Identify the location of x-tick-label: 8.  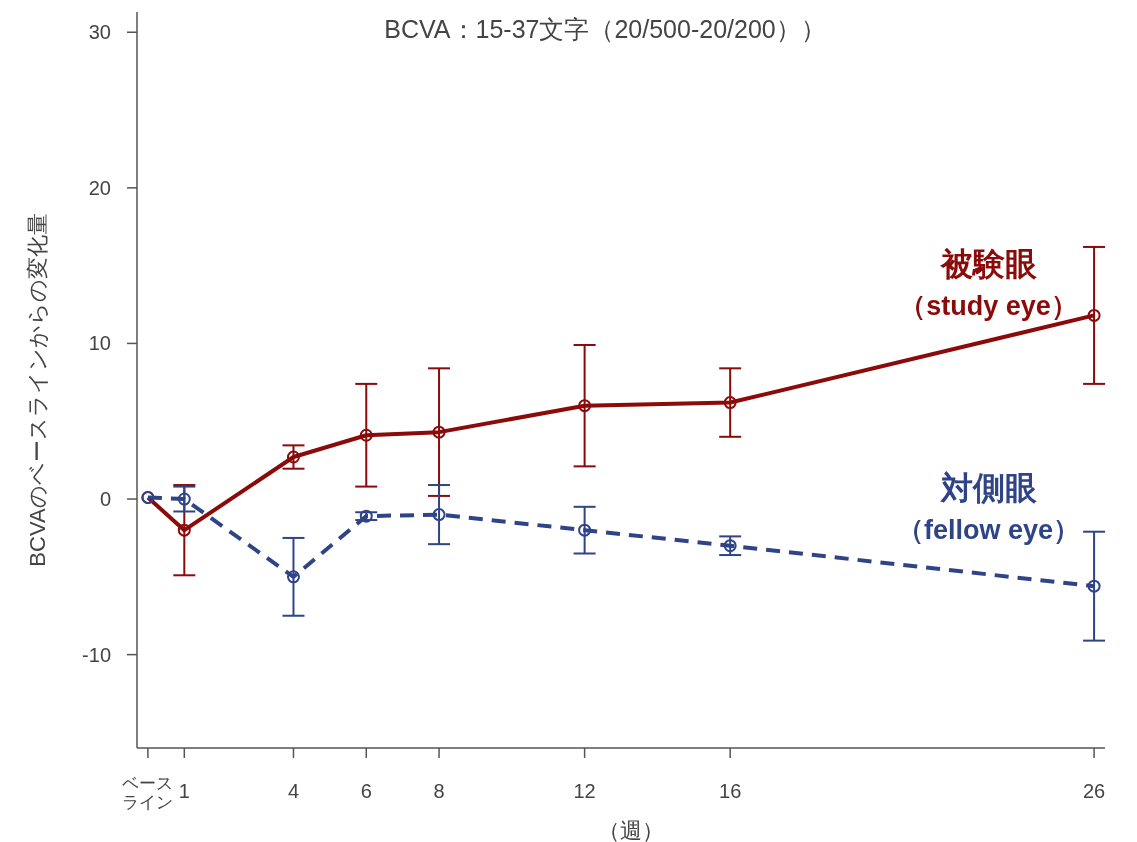
(439, 791).